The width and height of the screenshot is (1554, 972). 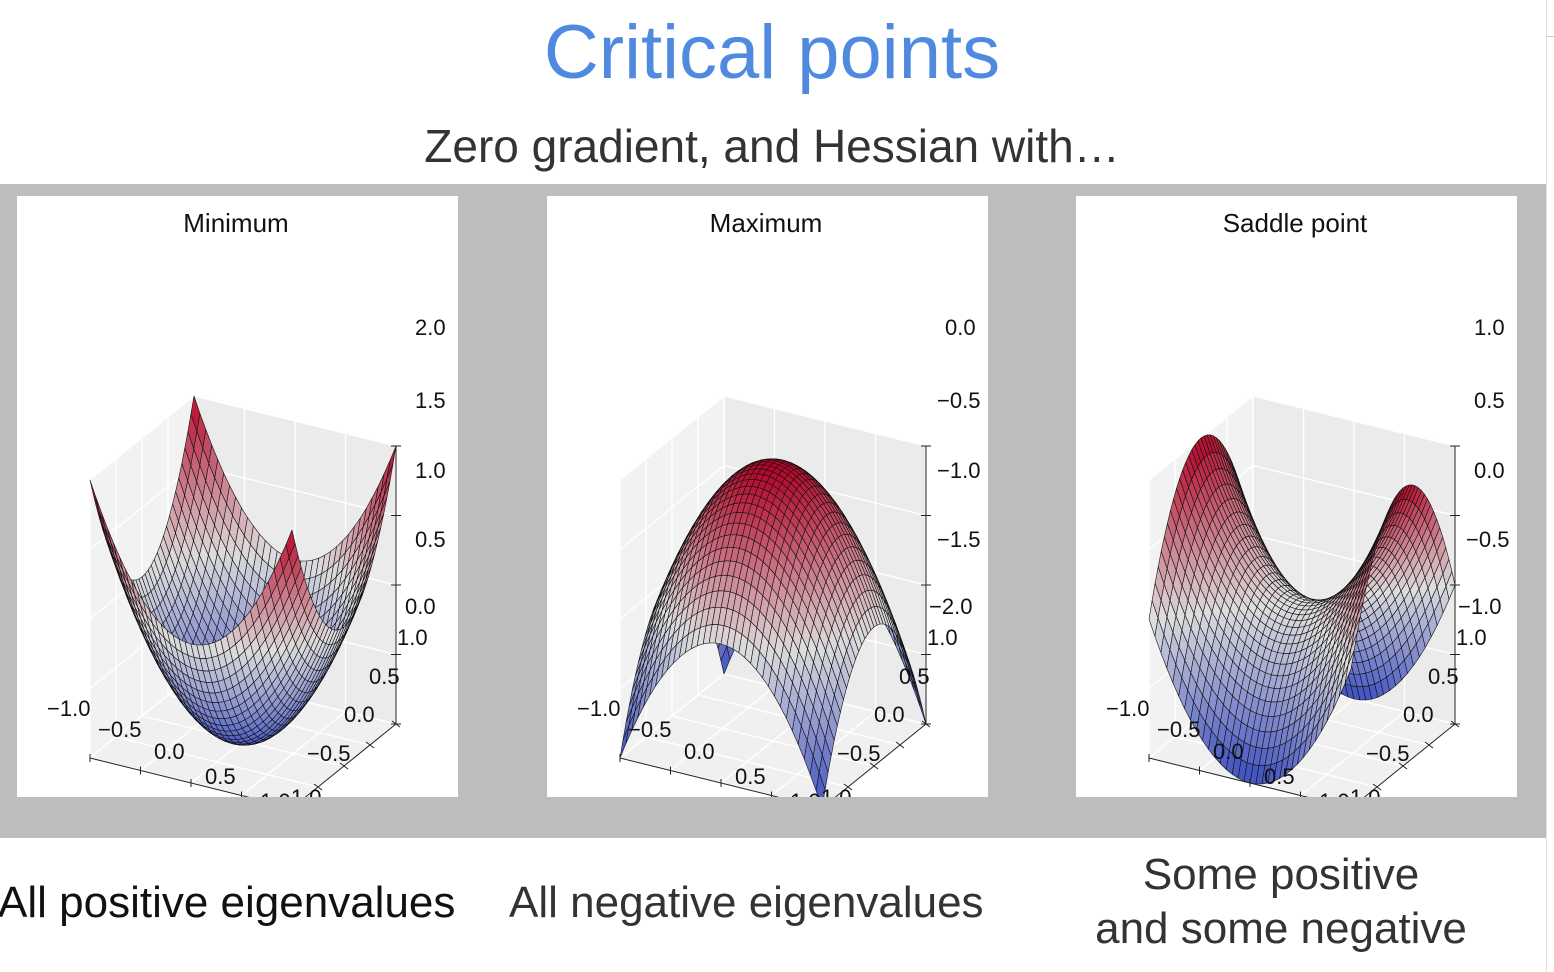 I want to click on caption-minimum: All positive eigenvalues, so click(x=228, y=902).